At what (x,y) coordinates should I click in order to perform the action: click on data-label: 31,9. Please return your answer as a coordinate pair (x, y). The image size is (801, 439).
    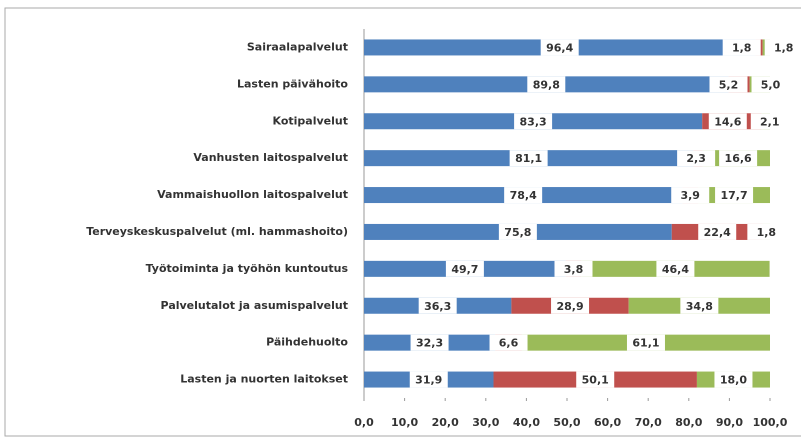
    Looking at the image, I should click on (428, 380).